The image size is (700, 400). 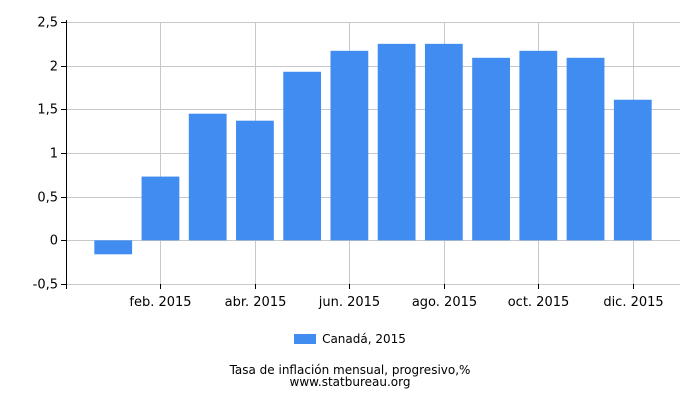 I want to click on y-tick-label: 2,5, so click(x=47, y=23).